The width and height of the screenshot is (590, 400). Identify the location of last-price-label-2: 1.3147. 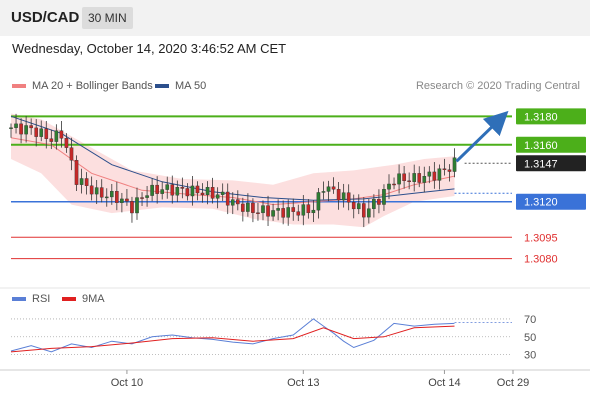
(541, 164).